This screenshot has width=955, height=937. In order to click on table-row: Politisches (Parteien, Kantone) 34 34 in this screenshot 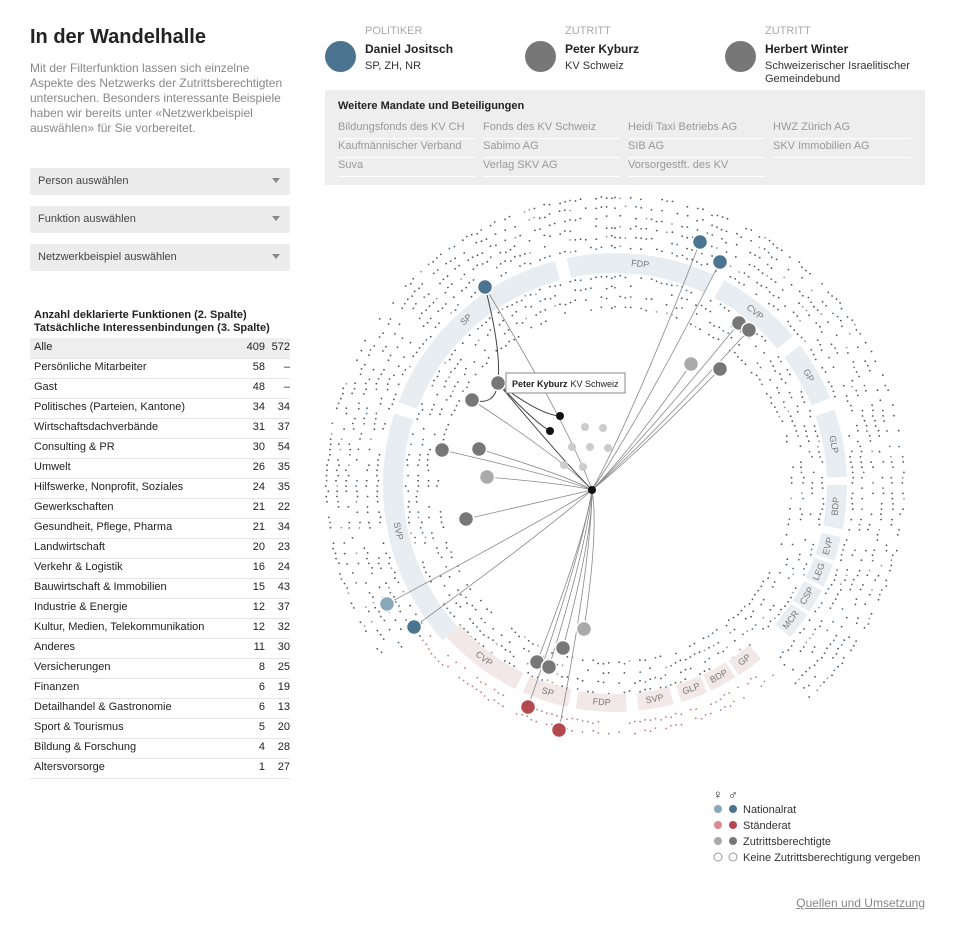, I will do `click(160, 408)`.